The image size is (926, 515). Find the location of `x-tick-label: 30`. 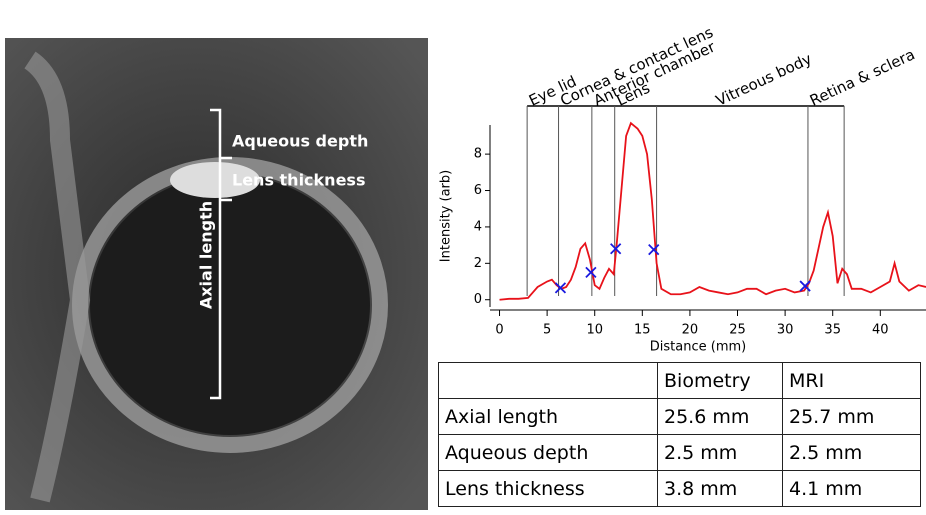

x-tick-label: 30 is located at coordinates (785, 330).